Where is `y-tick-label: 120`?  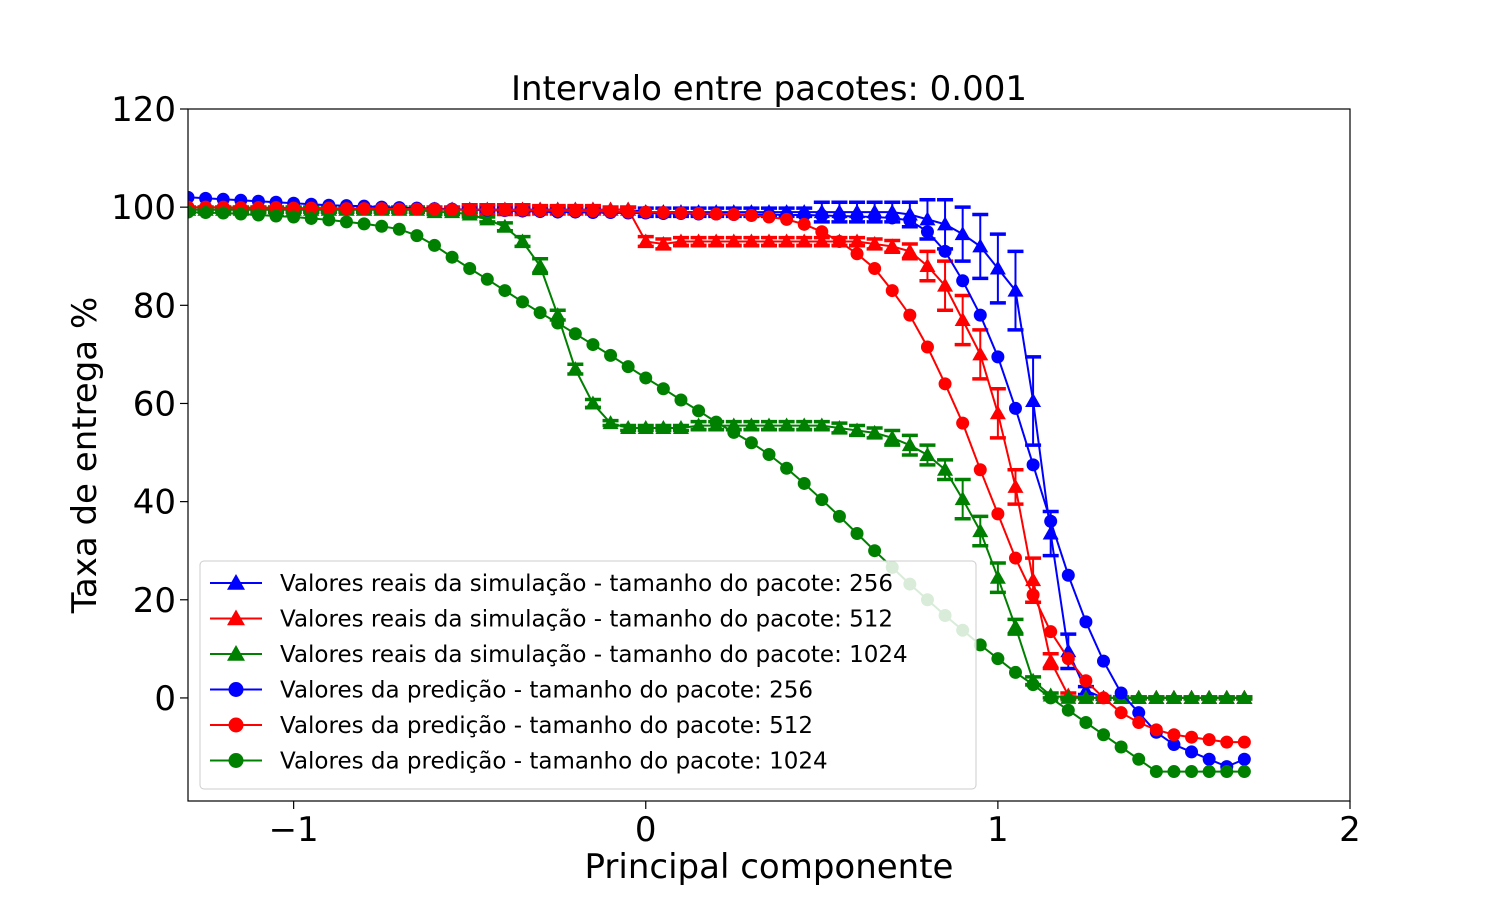
y-tick-label: 120 is located at coordinates (143, 110).